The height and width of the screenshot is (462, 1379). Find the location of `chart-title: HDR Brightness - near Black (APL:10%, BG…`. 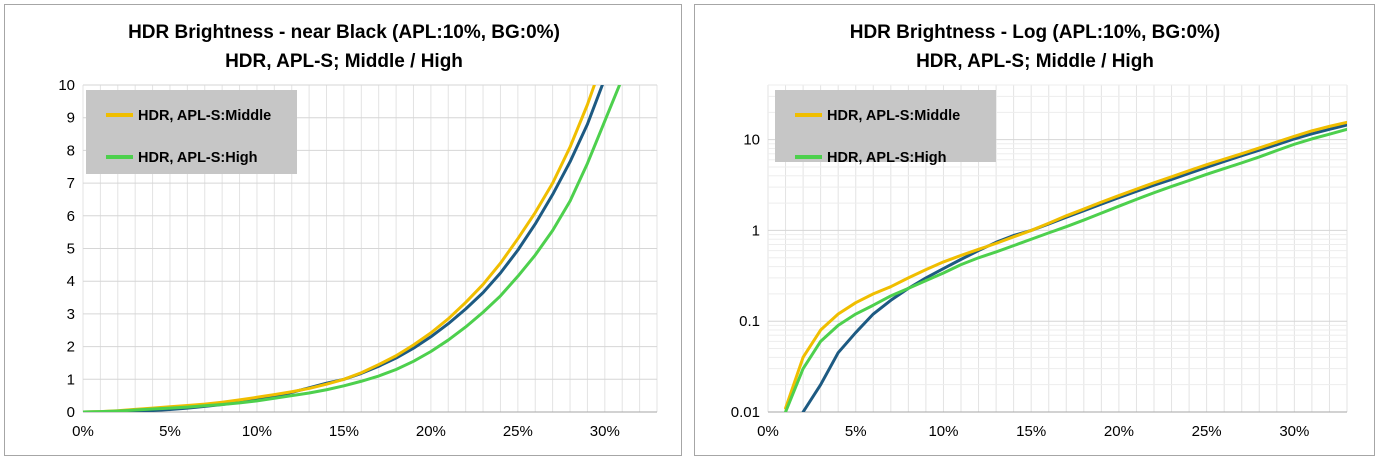

chart-title: HDR Brightness - near Black (APL:10%, BG… is located at coordinates (344, 32).